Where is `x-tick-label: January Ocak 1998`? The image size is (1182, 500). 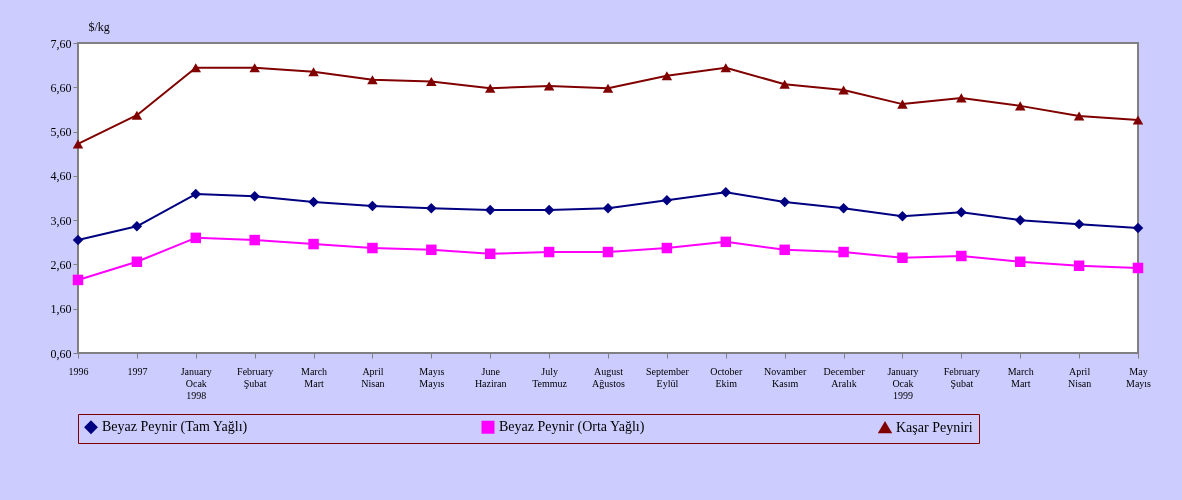 x-tick-label: January Ocak 1998 is located at coordinates (196, 383).